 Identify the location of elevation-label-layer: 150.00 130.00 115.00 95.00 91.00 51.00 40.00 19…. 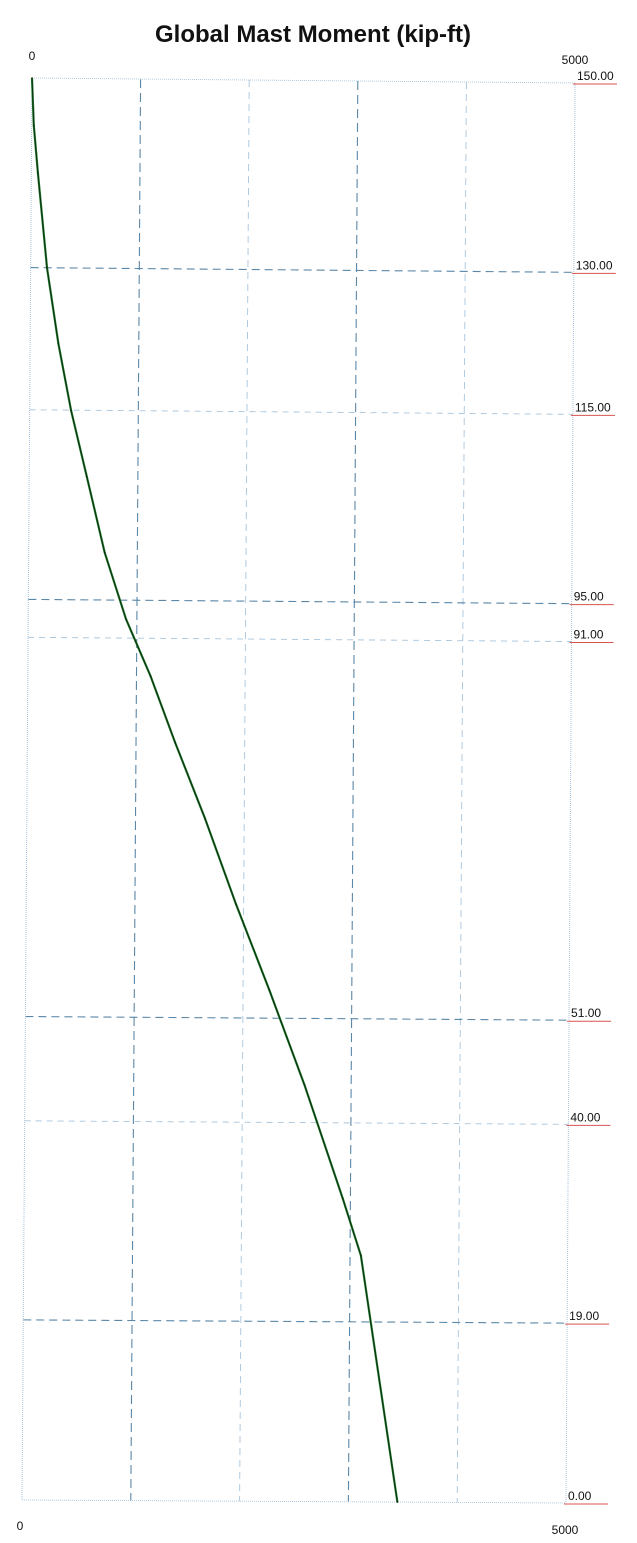
(590, 787).